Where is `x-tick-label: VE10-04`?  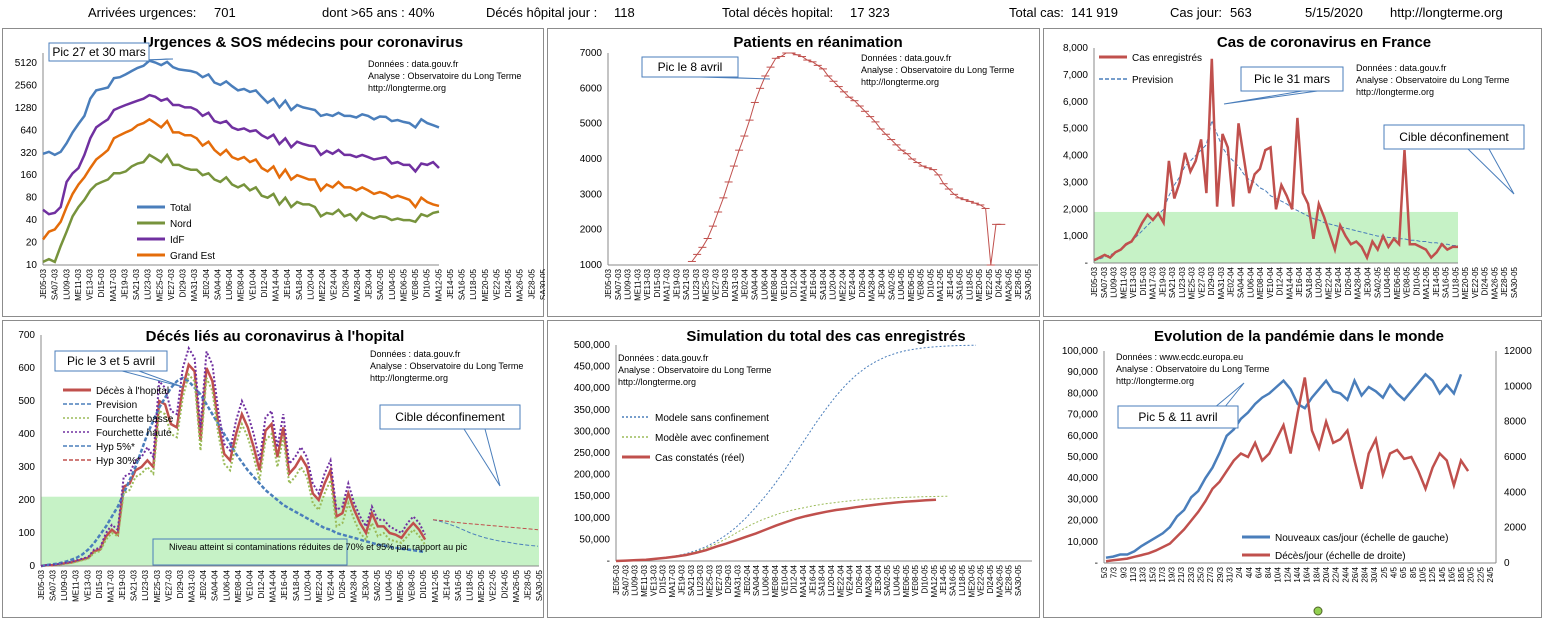 x-tick-label: VE10-04 is located at coordinates (784, 284).